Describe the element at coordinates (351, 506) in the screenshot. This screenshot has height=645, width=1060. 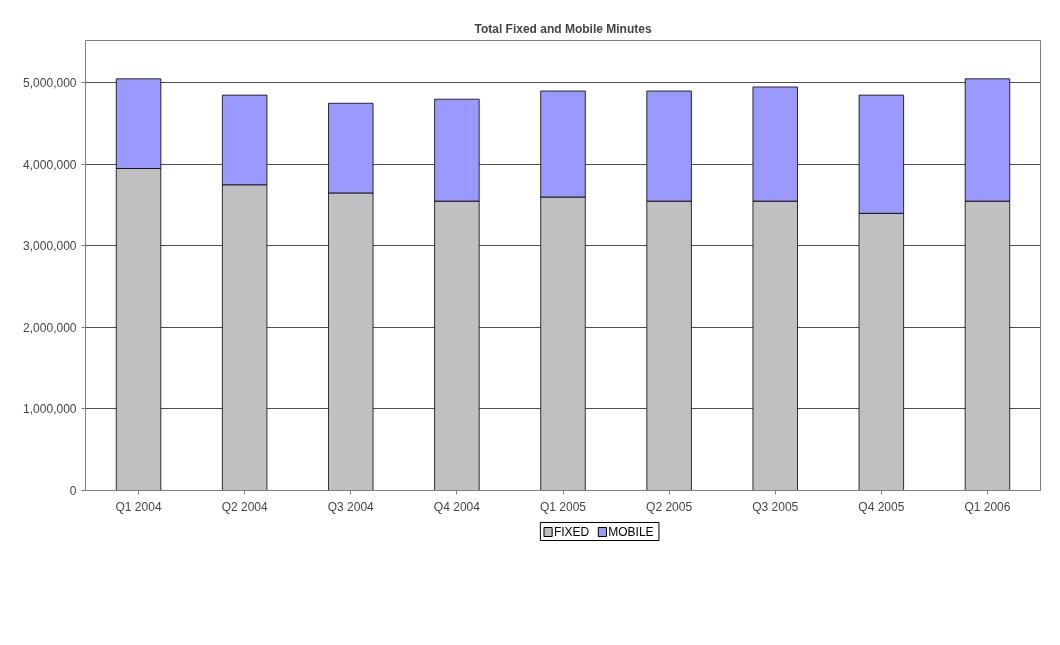
I see `x-tick-label: Q3 2004` at that location.